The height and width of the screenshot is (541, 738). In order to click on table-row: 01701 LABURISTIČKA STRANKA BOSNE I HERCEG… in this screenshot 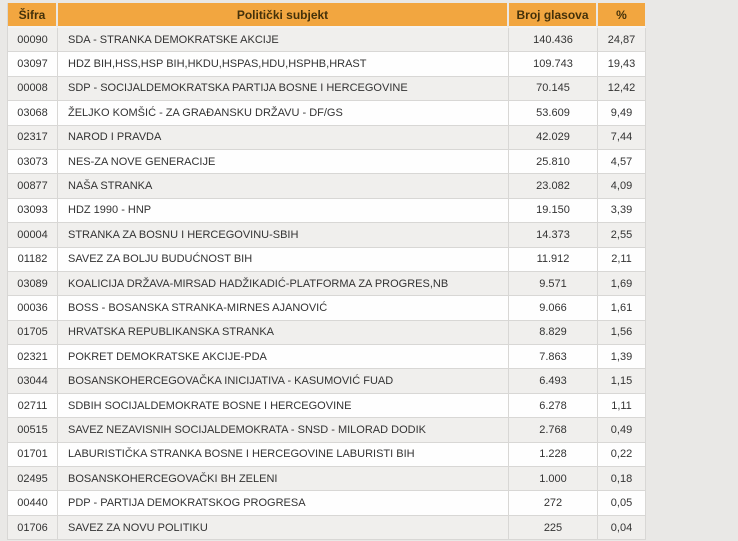, I will do `click(327, 455)`.